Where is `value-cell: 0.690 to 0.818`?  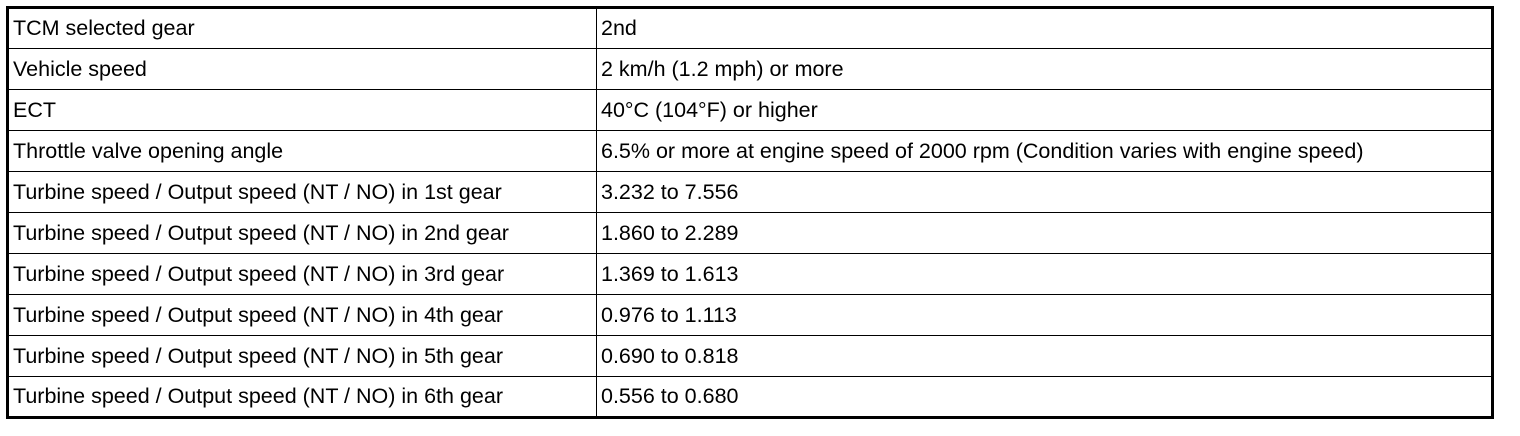
value-cell: 0.690 to 0.818 is located at coordinates (1044, 356).